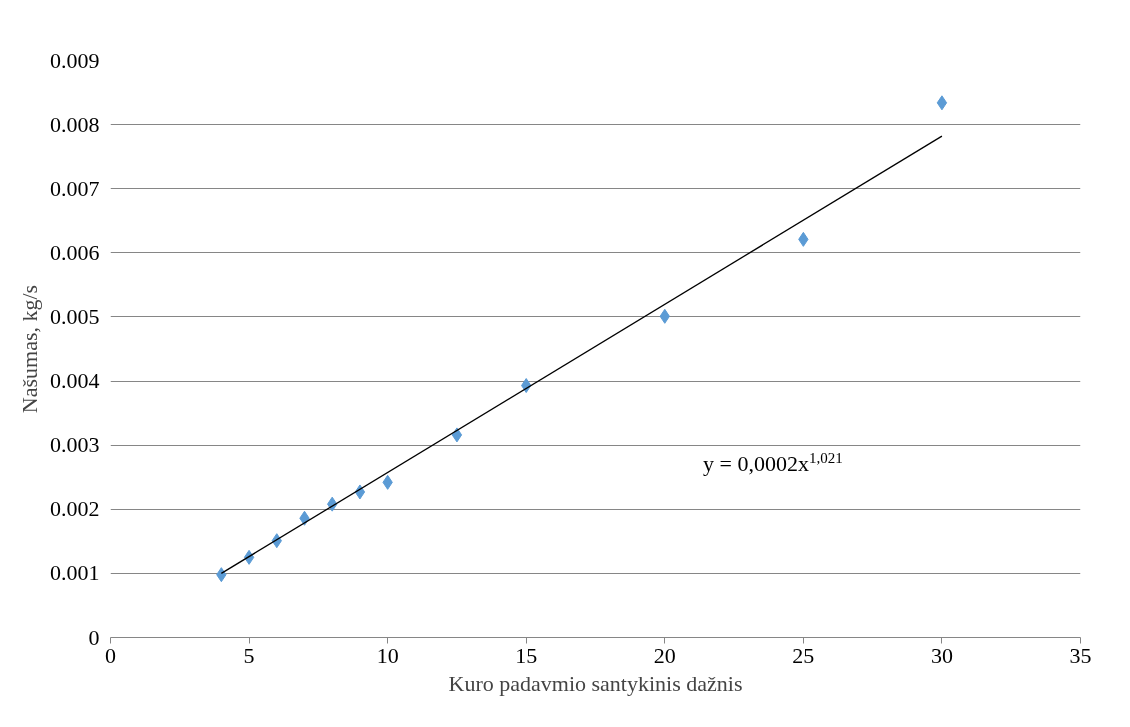 The width and height of the screenshot is (1130, 727). What do you see at coordinates (94, 637) in the screenshot?
I see `y-tick-label: 0` at bounding box center [94, 637].